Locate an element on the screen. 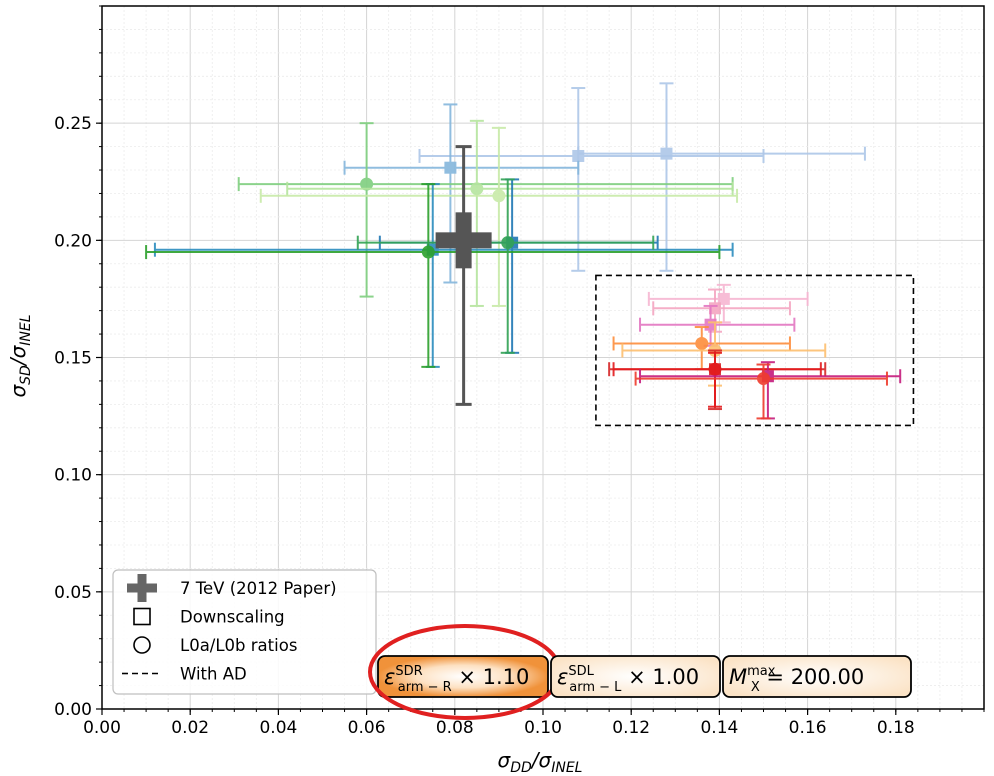 Image resolution: width=994 pixels, height=776 pixels. legend-entry: 7 TeV (2012 Paper) is located at coordinates (232, 588).